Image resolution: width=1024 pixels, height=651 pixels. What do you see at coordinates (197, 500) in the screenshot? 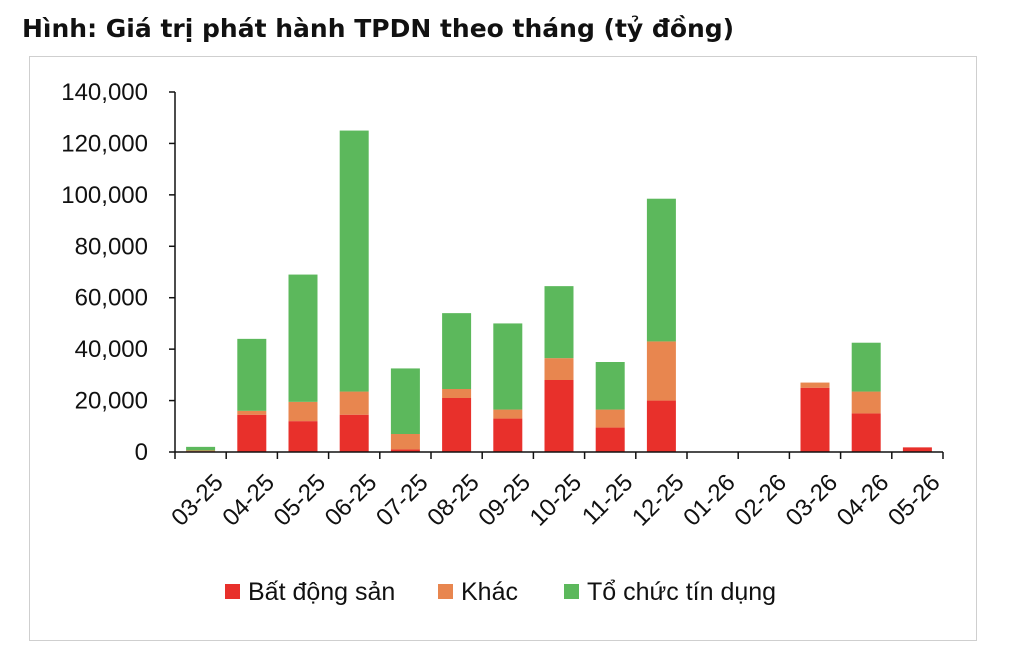
I see `x-tick-label: 03-25` at bounding box center [197, 500].